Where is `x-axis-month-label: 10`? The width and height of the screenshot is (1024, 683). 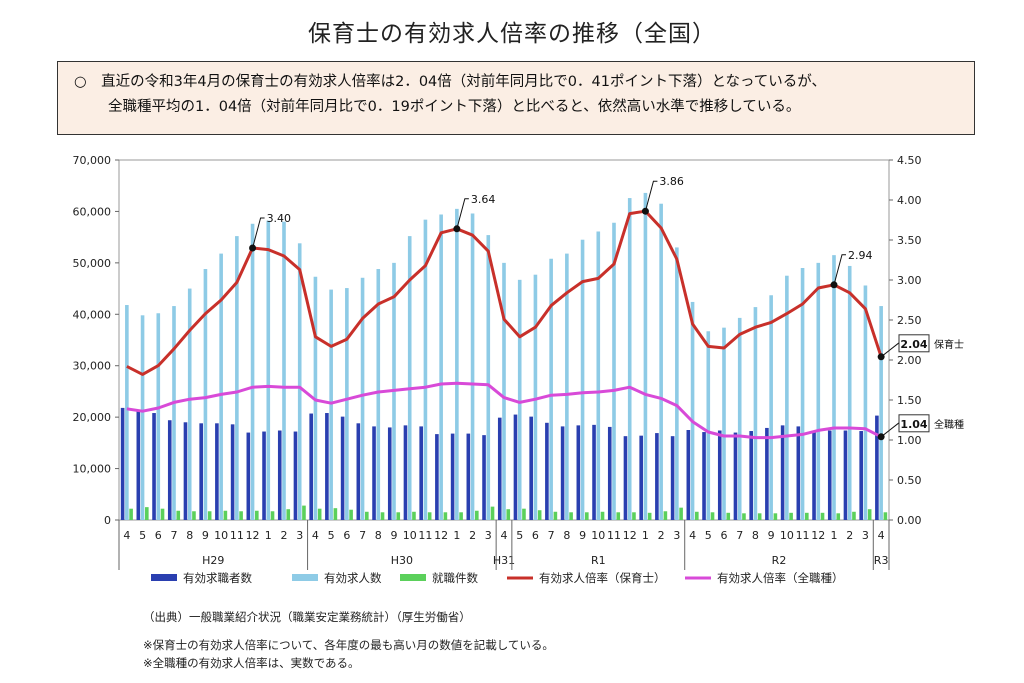
x-axis-month-label: 10 is located at coordinates (221, 535).